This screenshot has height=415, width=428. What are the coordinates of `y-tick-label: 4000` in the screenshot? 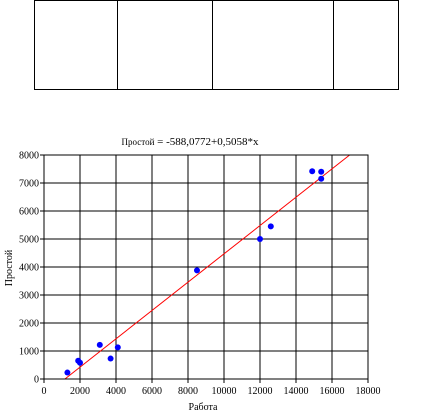 It's located at (29, 268).